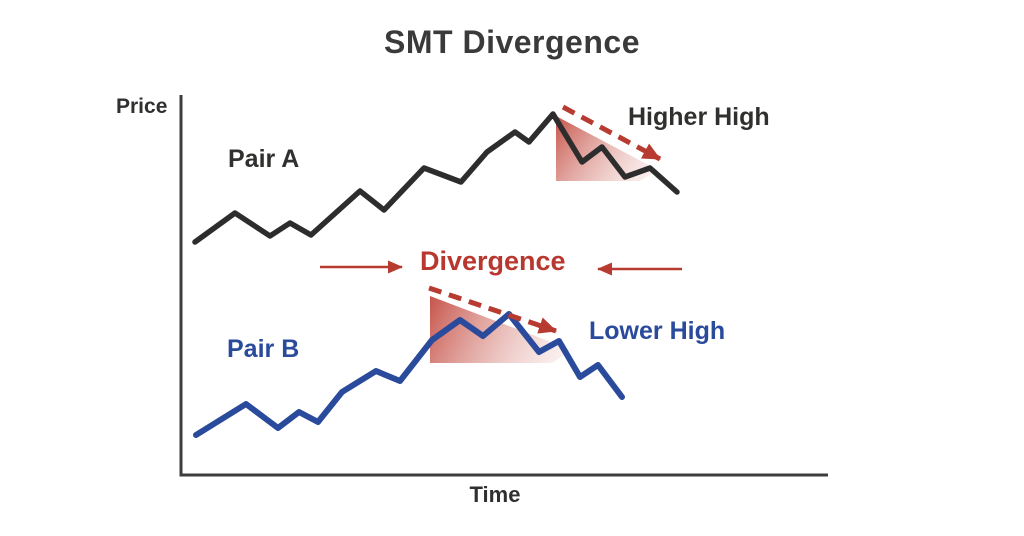 The image size is (1024, 536). Describe the element at coordinates (493, 261) in the screenshot. I see `divergence-annotation: Divergence` at that location.